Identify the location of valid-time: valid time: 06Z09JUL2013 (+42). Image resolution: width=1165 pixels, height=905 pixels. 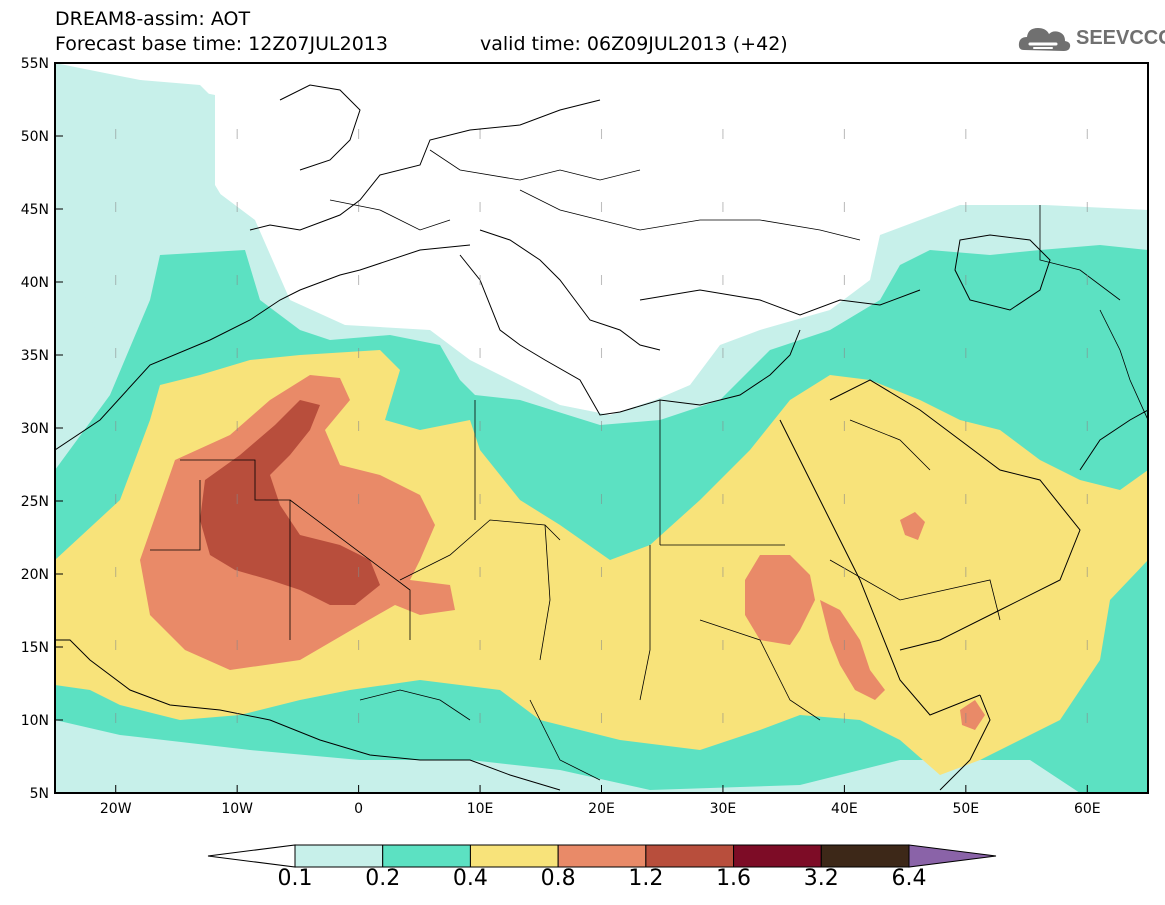
(634, 44).